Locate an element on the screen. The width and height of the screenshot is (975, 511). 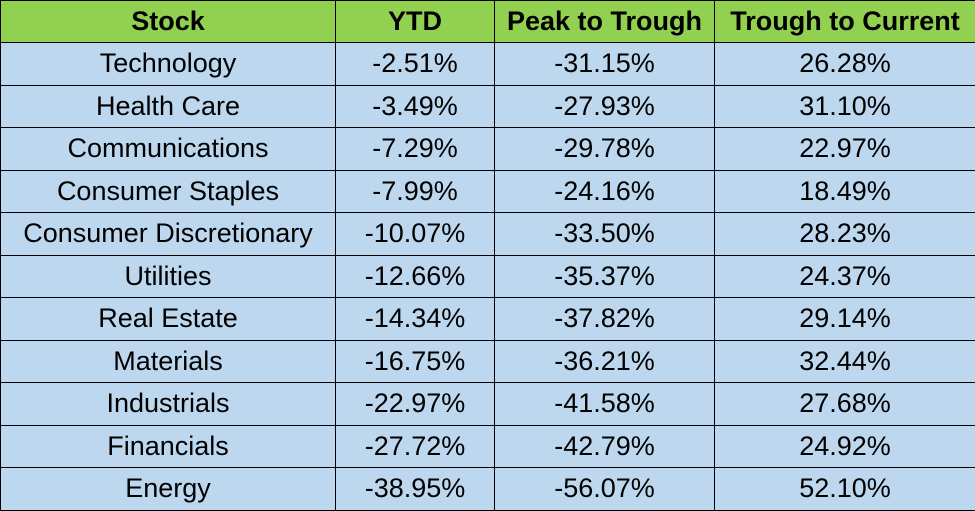
cell-trough-to-current: 52.10% is located at coordinates (844, 489).